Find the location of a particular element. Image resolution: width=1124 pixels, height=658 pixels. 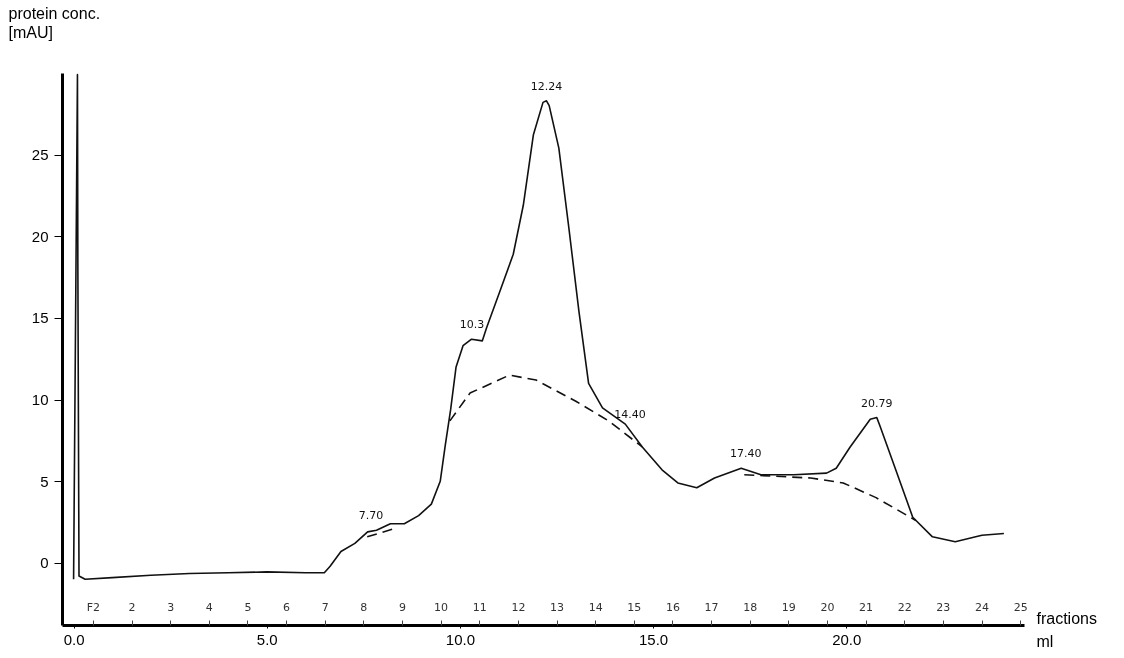

annotation: 14.40 is located at coordinates (630, 415).